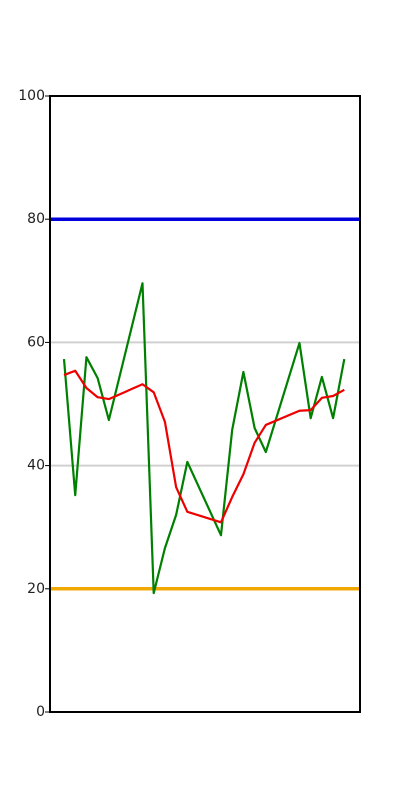 This screenshot has height=804, width=400. Describe the element at coordinates (31, 96) in the screenshot. I see `y-tick-label: 100` at that location.